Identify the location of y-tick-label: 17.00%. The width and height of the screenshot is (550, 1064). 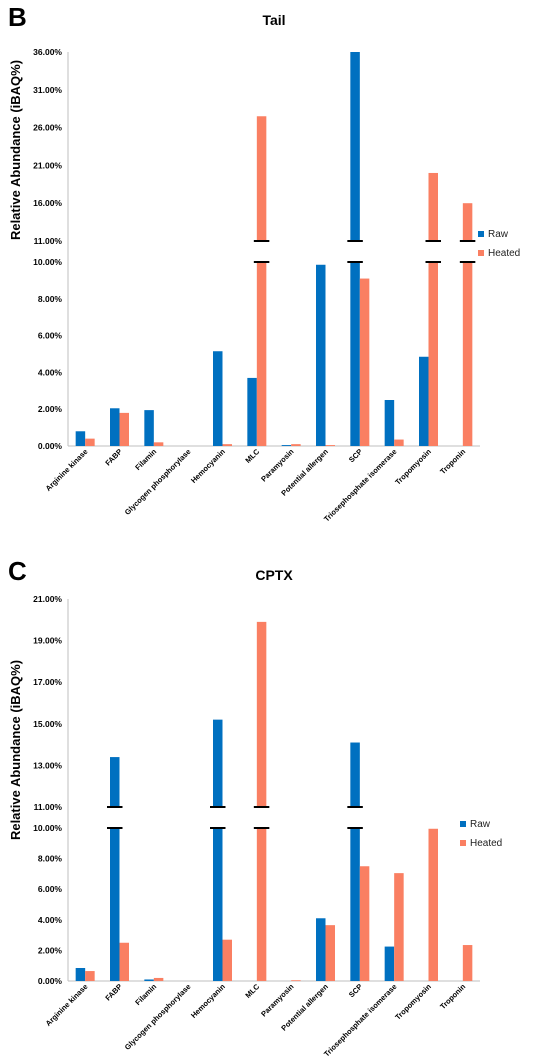
(47, 682).